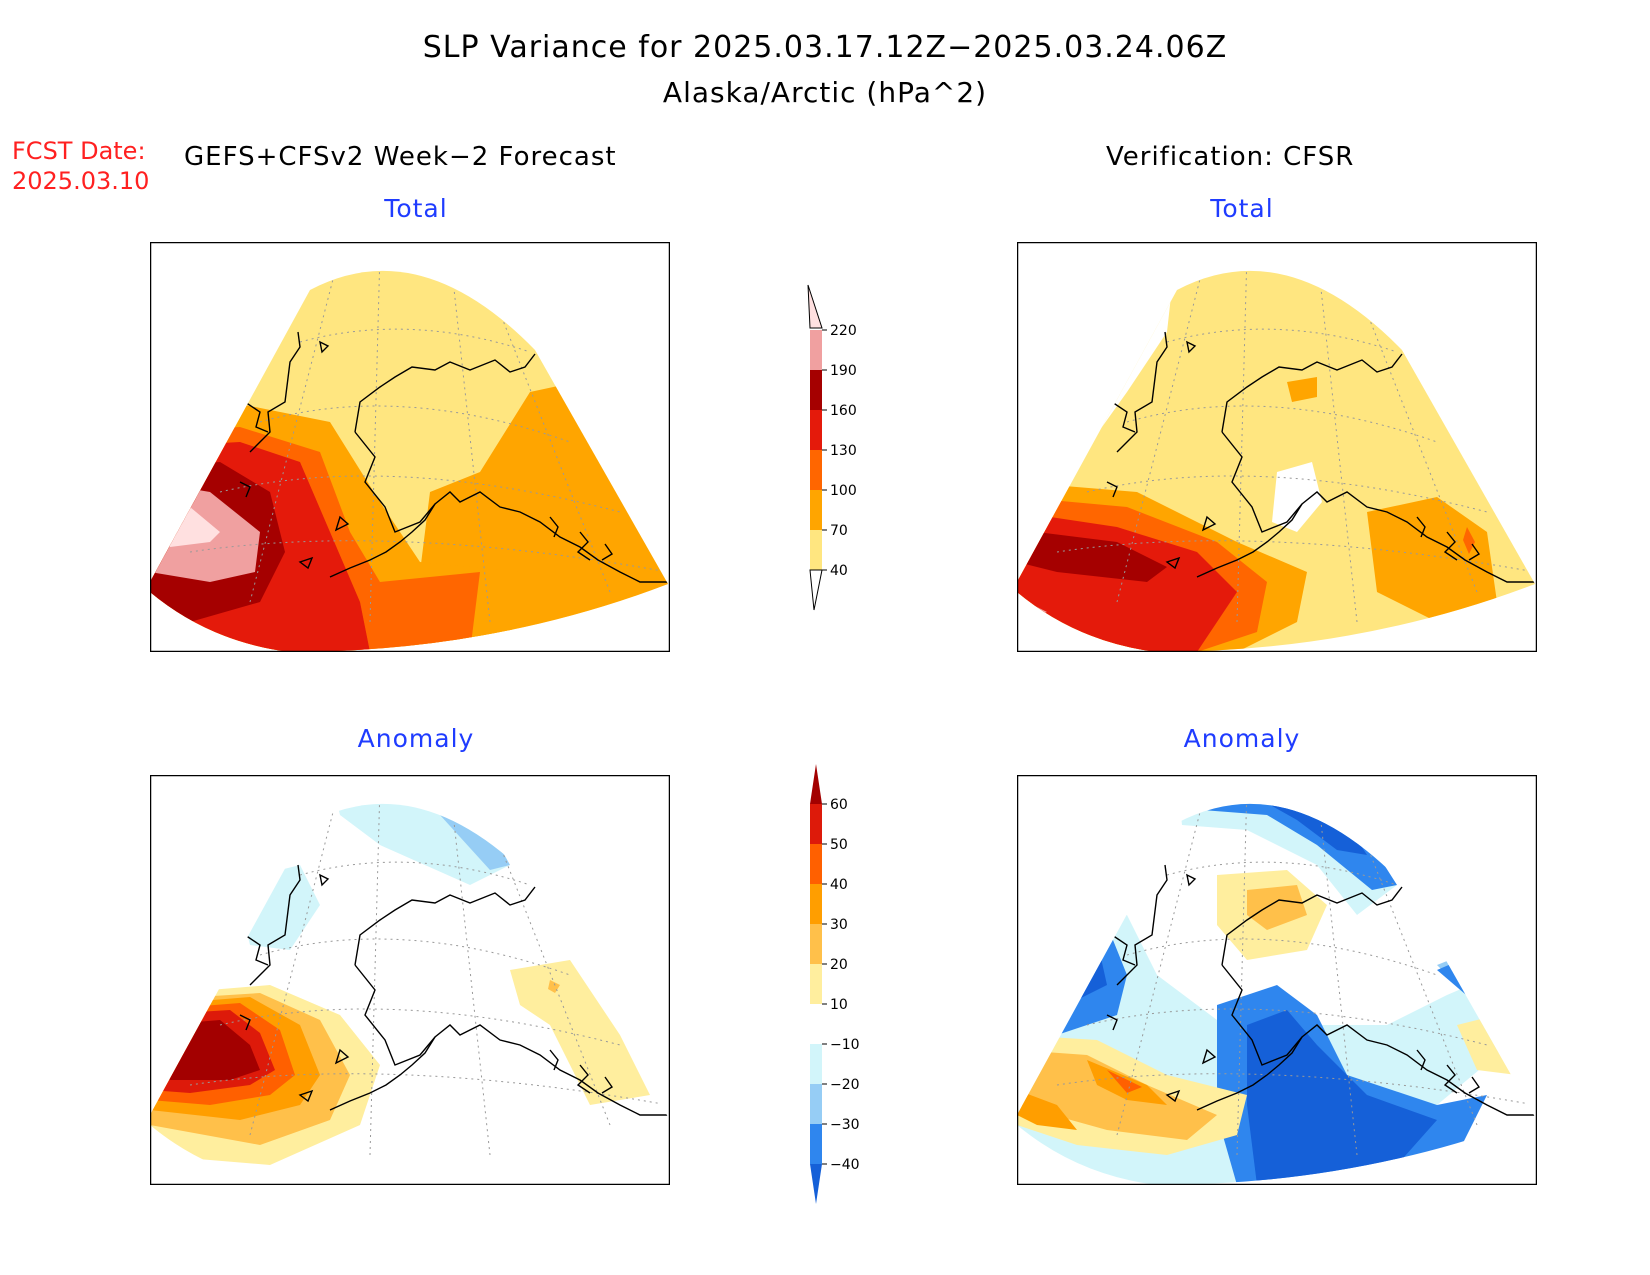 The width and height of the screenshot is (1650, 1275). I want to click on fcst-total-title: Total, so click(416, 208).